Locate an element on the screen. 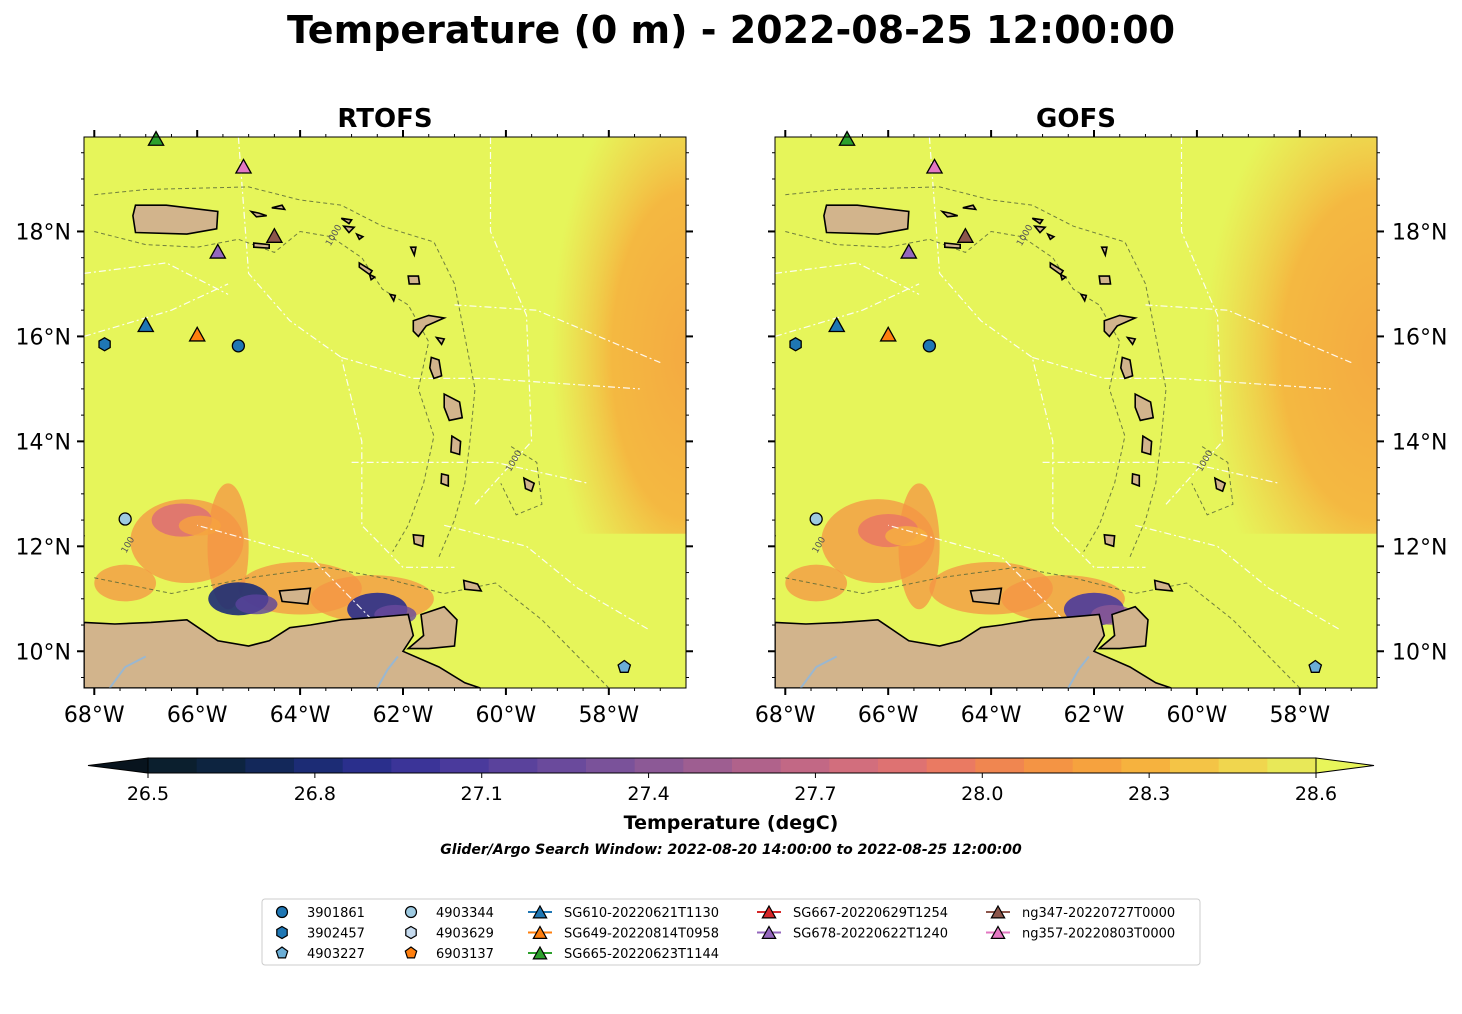  legend-label: 3901861 is located at coordinates (336, 913).